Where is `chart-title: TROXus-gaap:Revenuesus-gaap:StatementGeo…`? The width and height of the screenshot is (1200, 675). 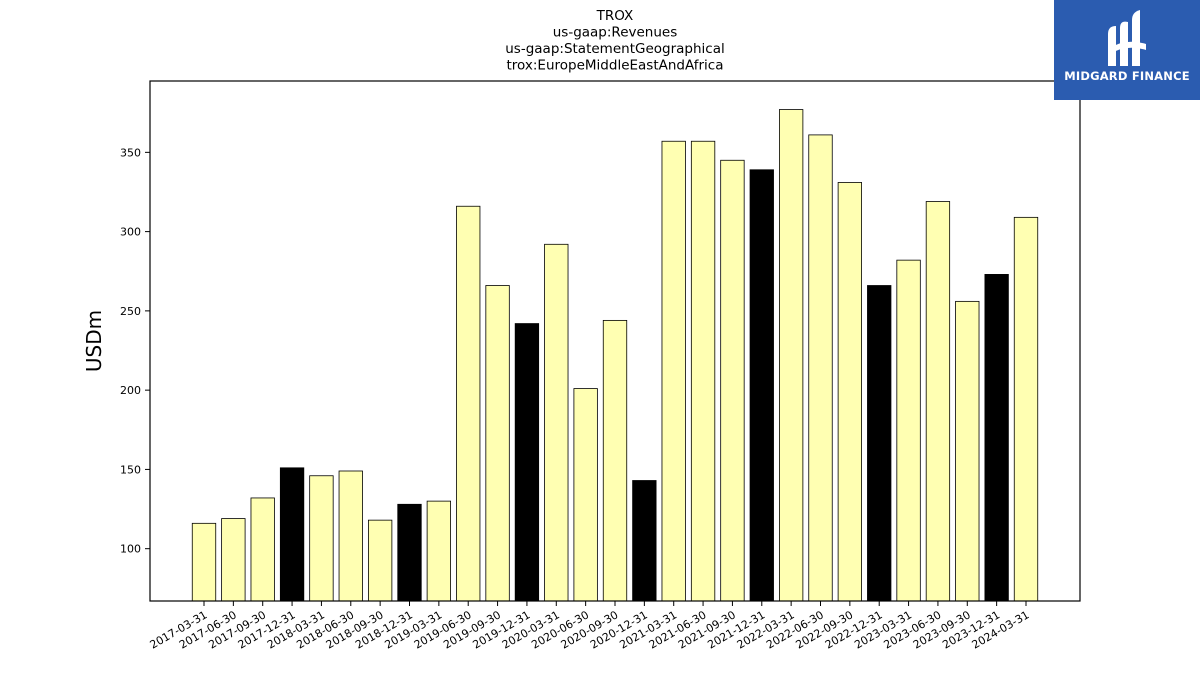 chart-title: TROXus-gaap:Revenuesus-gaap:StatementGeo… is located at coordinates (614, 41).